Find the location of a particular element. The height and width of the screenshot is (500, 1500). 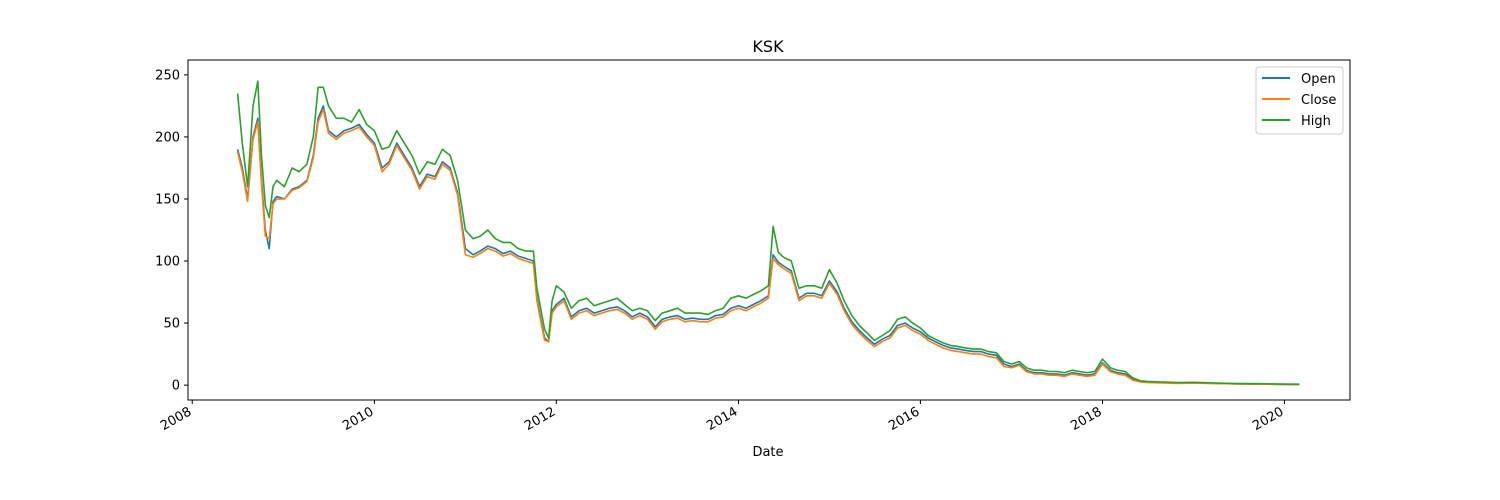

legend-label-high: High is located at coordinates (1316, 121).